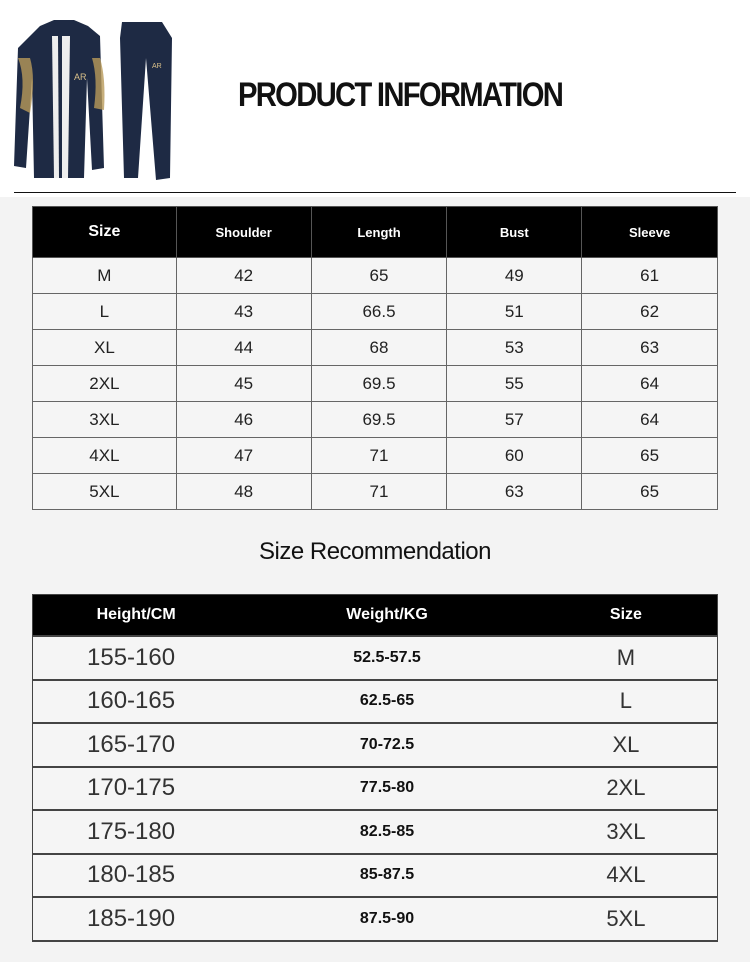 Image resolution: width=750 pixels, height=962 pixels. What do you see at coordinates (387, 658) in the screenshot?
I see `table-cell: 52.5-57.5` at bounding box center [387, 658].